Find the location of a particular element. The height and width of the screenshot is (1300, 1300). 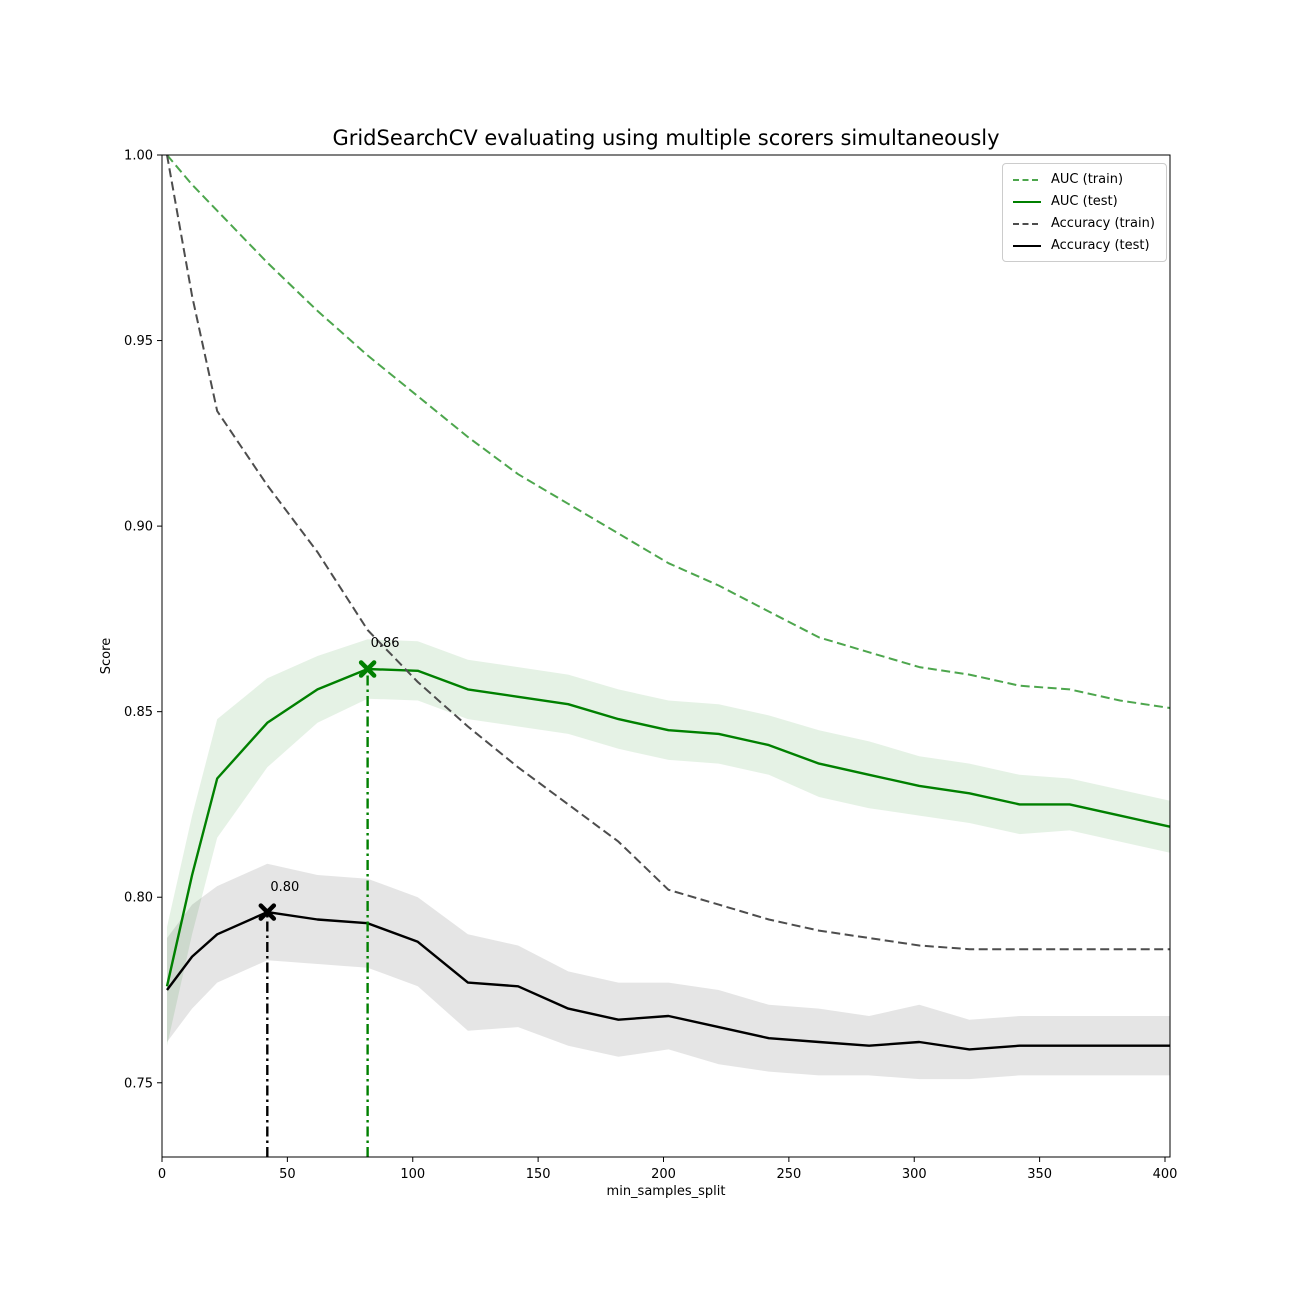

x-tick-label: 200 is located at coordinates (663, 1174).